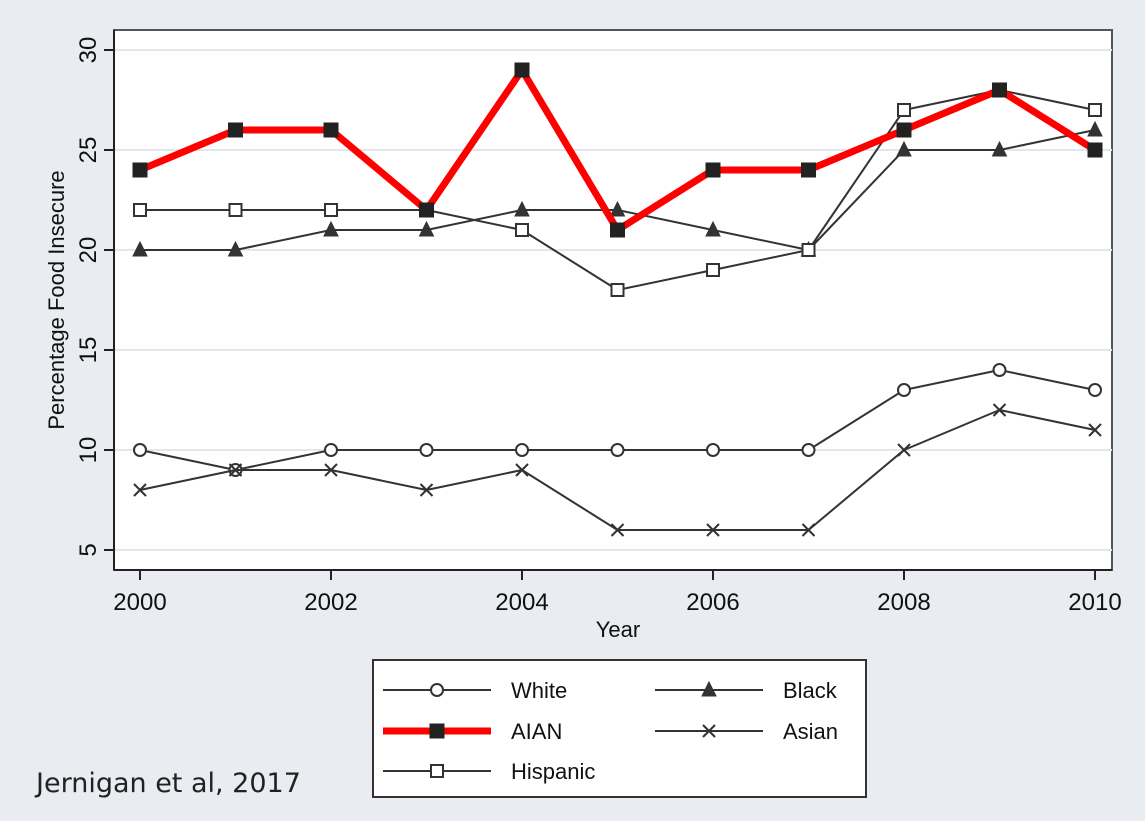 Image resolution: width=1145 pixels, height=821 pixels. Describe the element at coordinates (536, 731) in the screenshot. I see `legend-label-aian: AIAN` at that location.